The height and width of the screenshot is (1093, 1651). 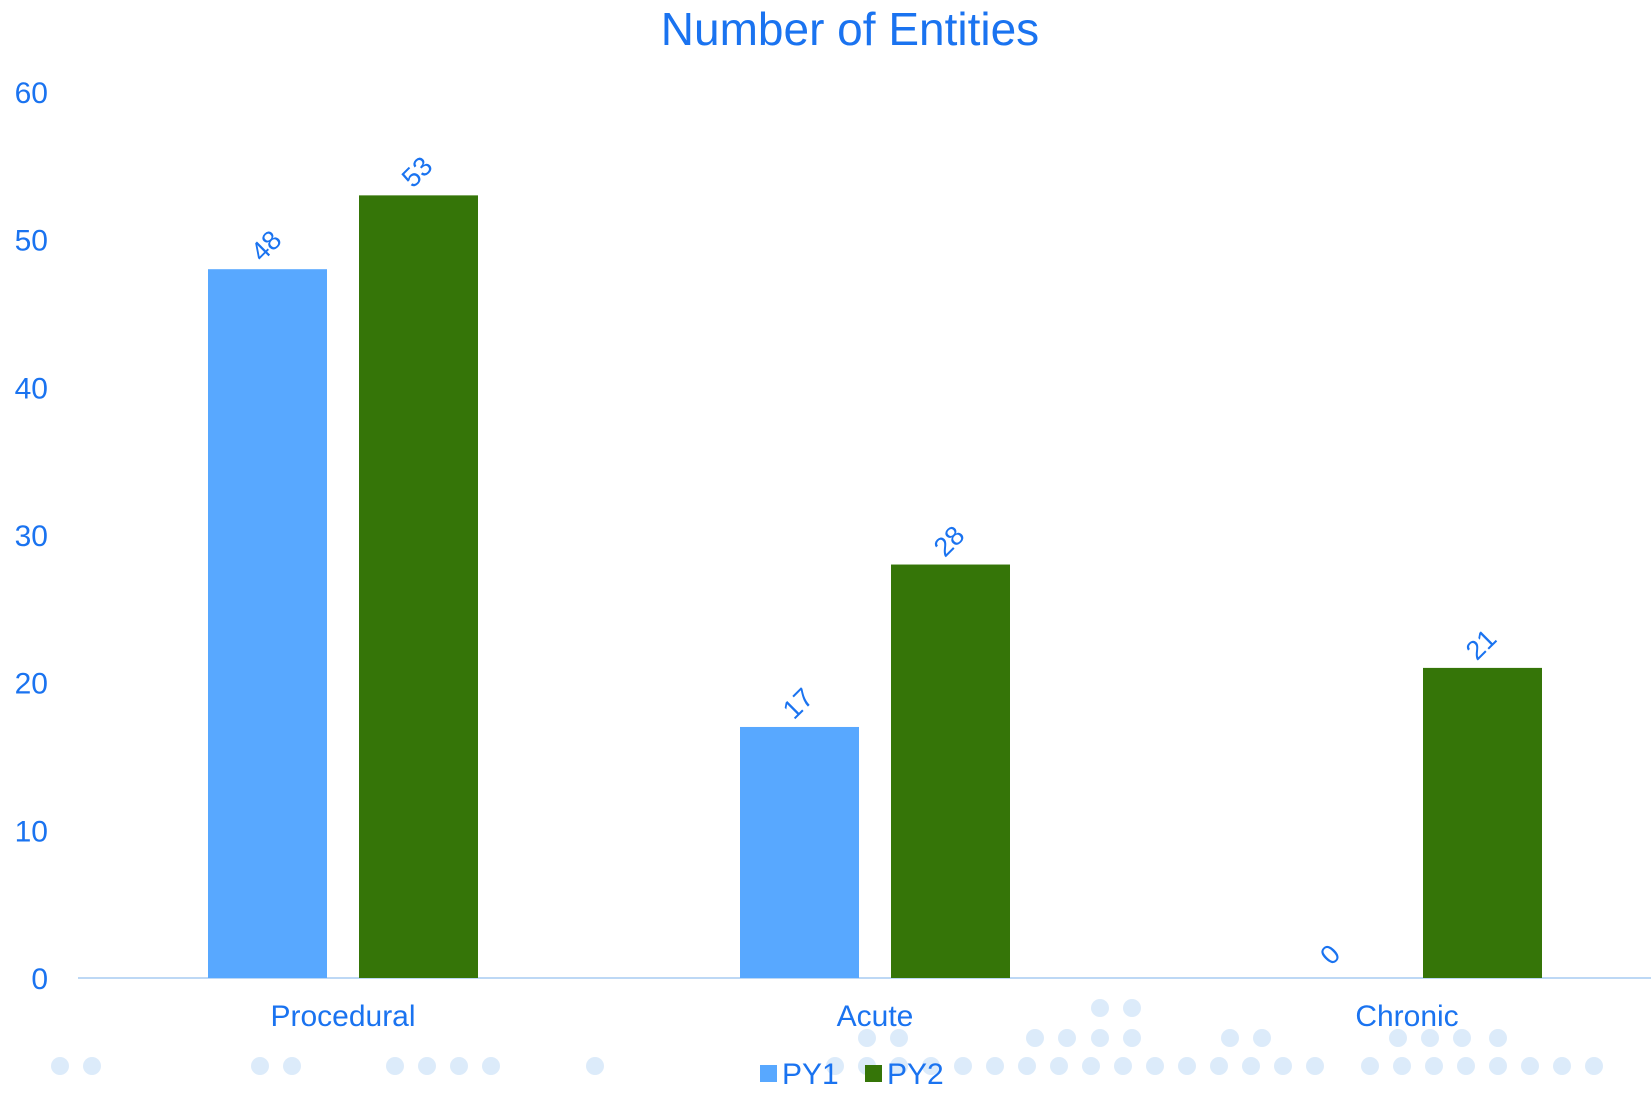 I want to click on data-label: 21, so click(x=1481, y=644).